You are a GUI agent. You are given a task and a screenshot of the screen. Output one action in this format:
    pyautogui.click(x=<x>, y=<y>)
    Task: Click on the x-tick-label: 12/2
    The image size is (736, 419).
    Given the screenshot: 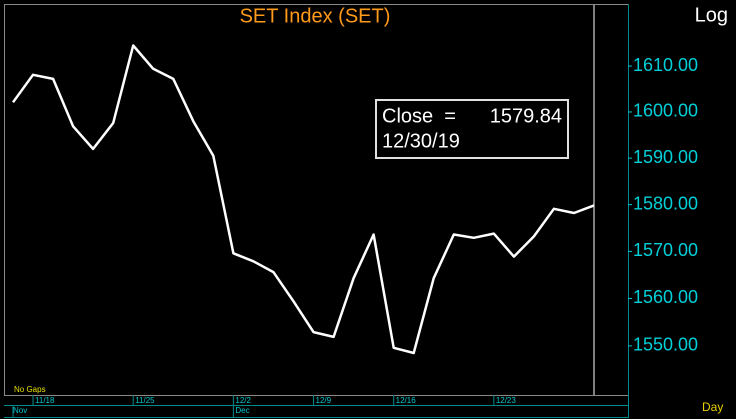 What is the action you would take?
    pyautogui.click(x=243, y=400)
    